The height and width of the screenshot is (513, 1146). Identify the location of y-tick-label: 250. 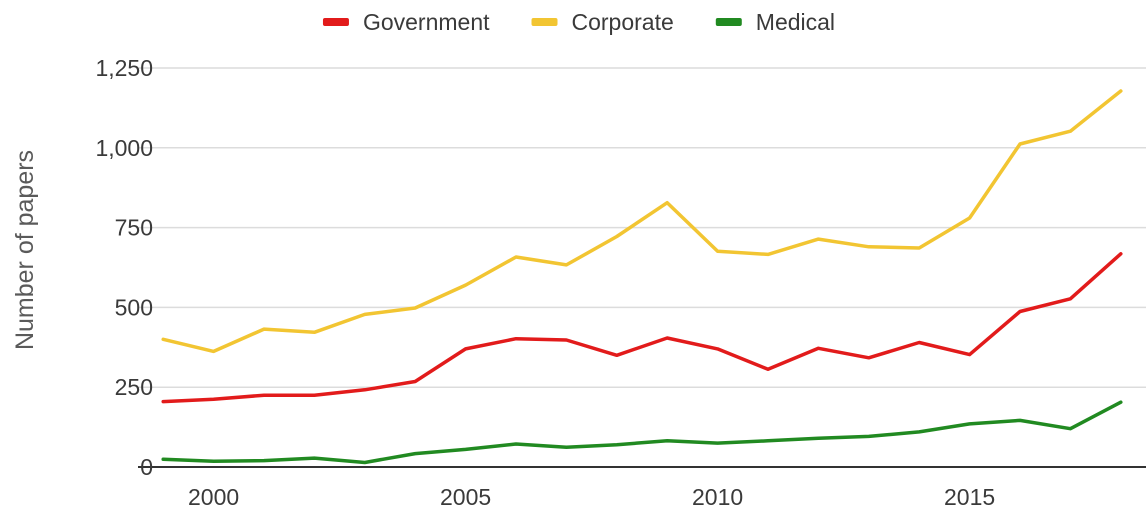
(134, 387).